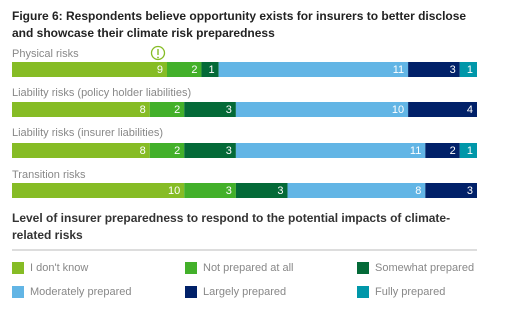 The width and height of the screenshot is (510, 310). I want to click on legend-label: Fully prepared, so click(410, 292).